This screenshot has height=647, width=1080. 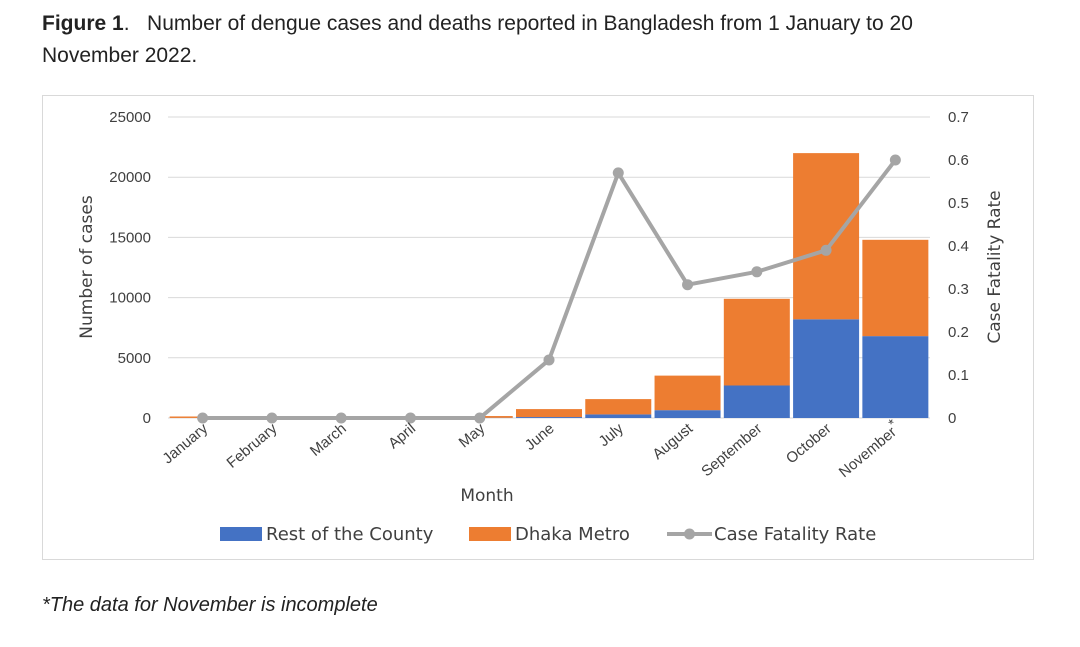 I want to click on figure-label: Figure 1, so click(x=83, y=23).